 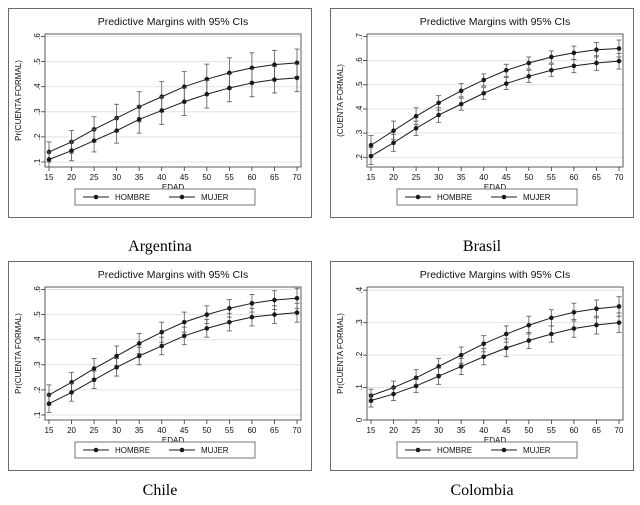 What do you see at coordinates (482, 490) in the screenshot?
I see `chart-caption-colombia: Colombia` at bounding box center [482, 490].